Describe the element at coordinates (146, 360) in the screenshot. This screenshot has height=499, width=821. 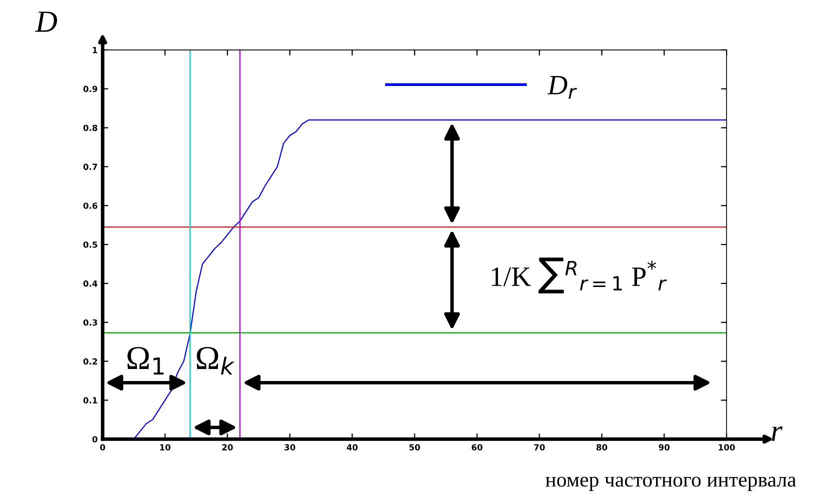
I see `annotation: Ω$_{1}$` at that location.